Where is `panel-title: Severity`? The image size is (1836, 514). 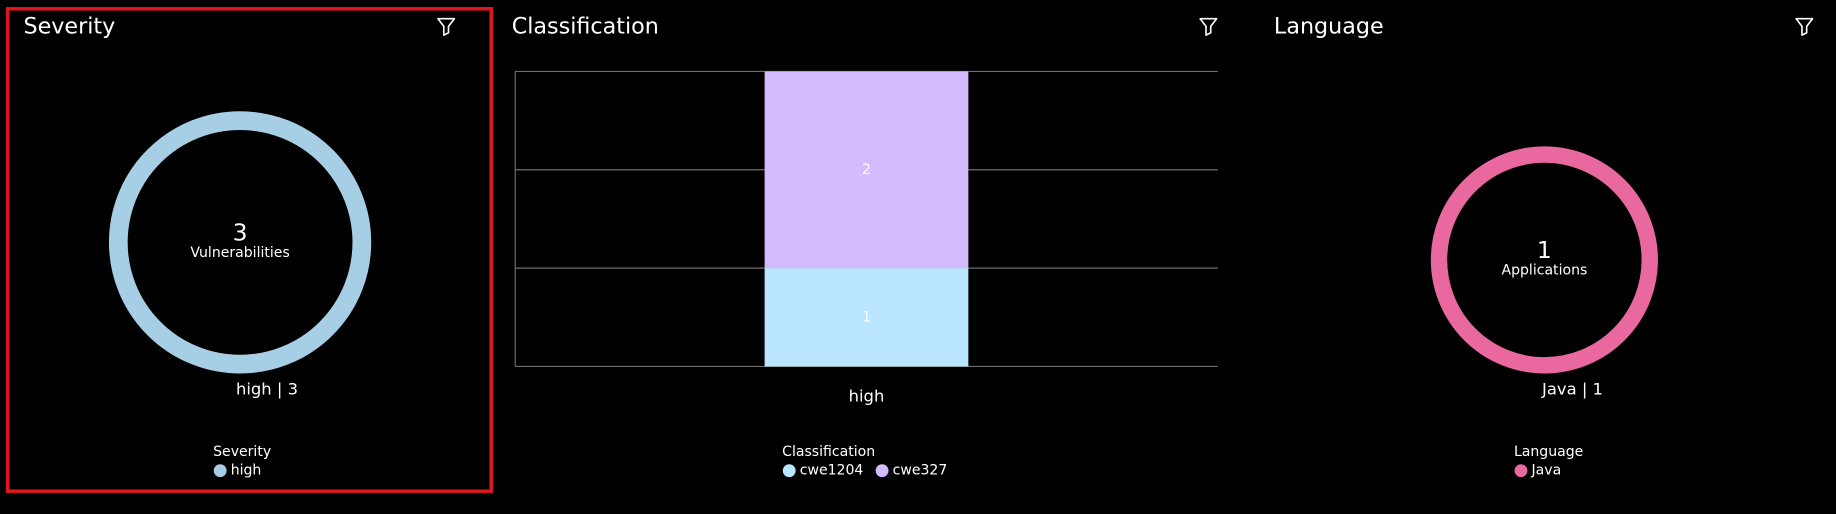
panel-title: Severity is located at coordinates (69, 26).